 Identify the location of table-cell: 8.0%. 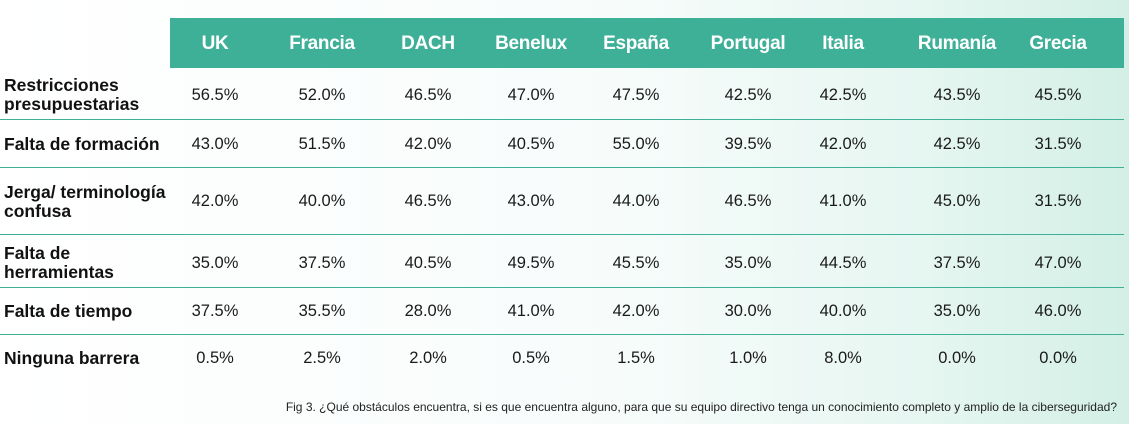
(843, 358).